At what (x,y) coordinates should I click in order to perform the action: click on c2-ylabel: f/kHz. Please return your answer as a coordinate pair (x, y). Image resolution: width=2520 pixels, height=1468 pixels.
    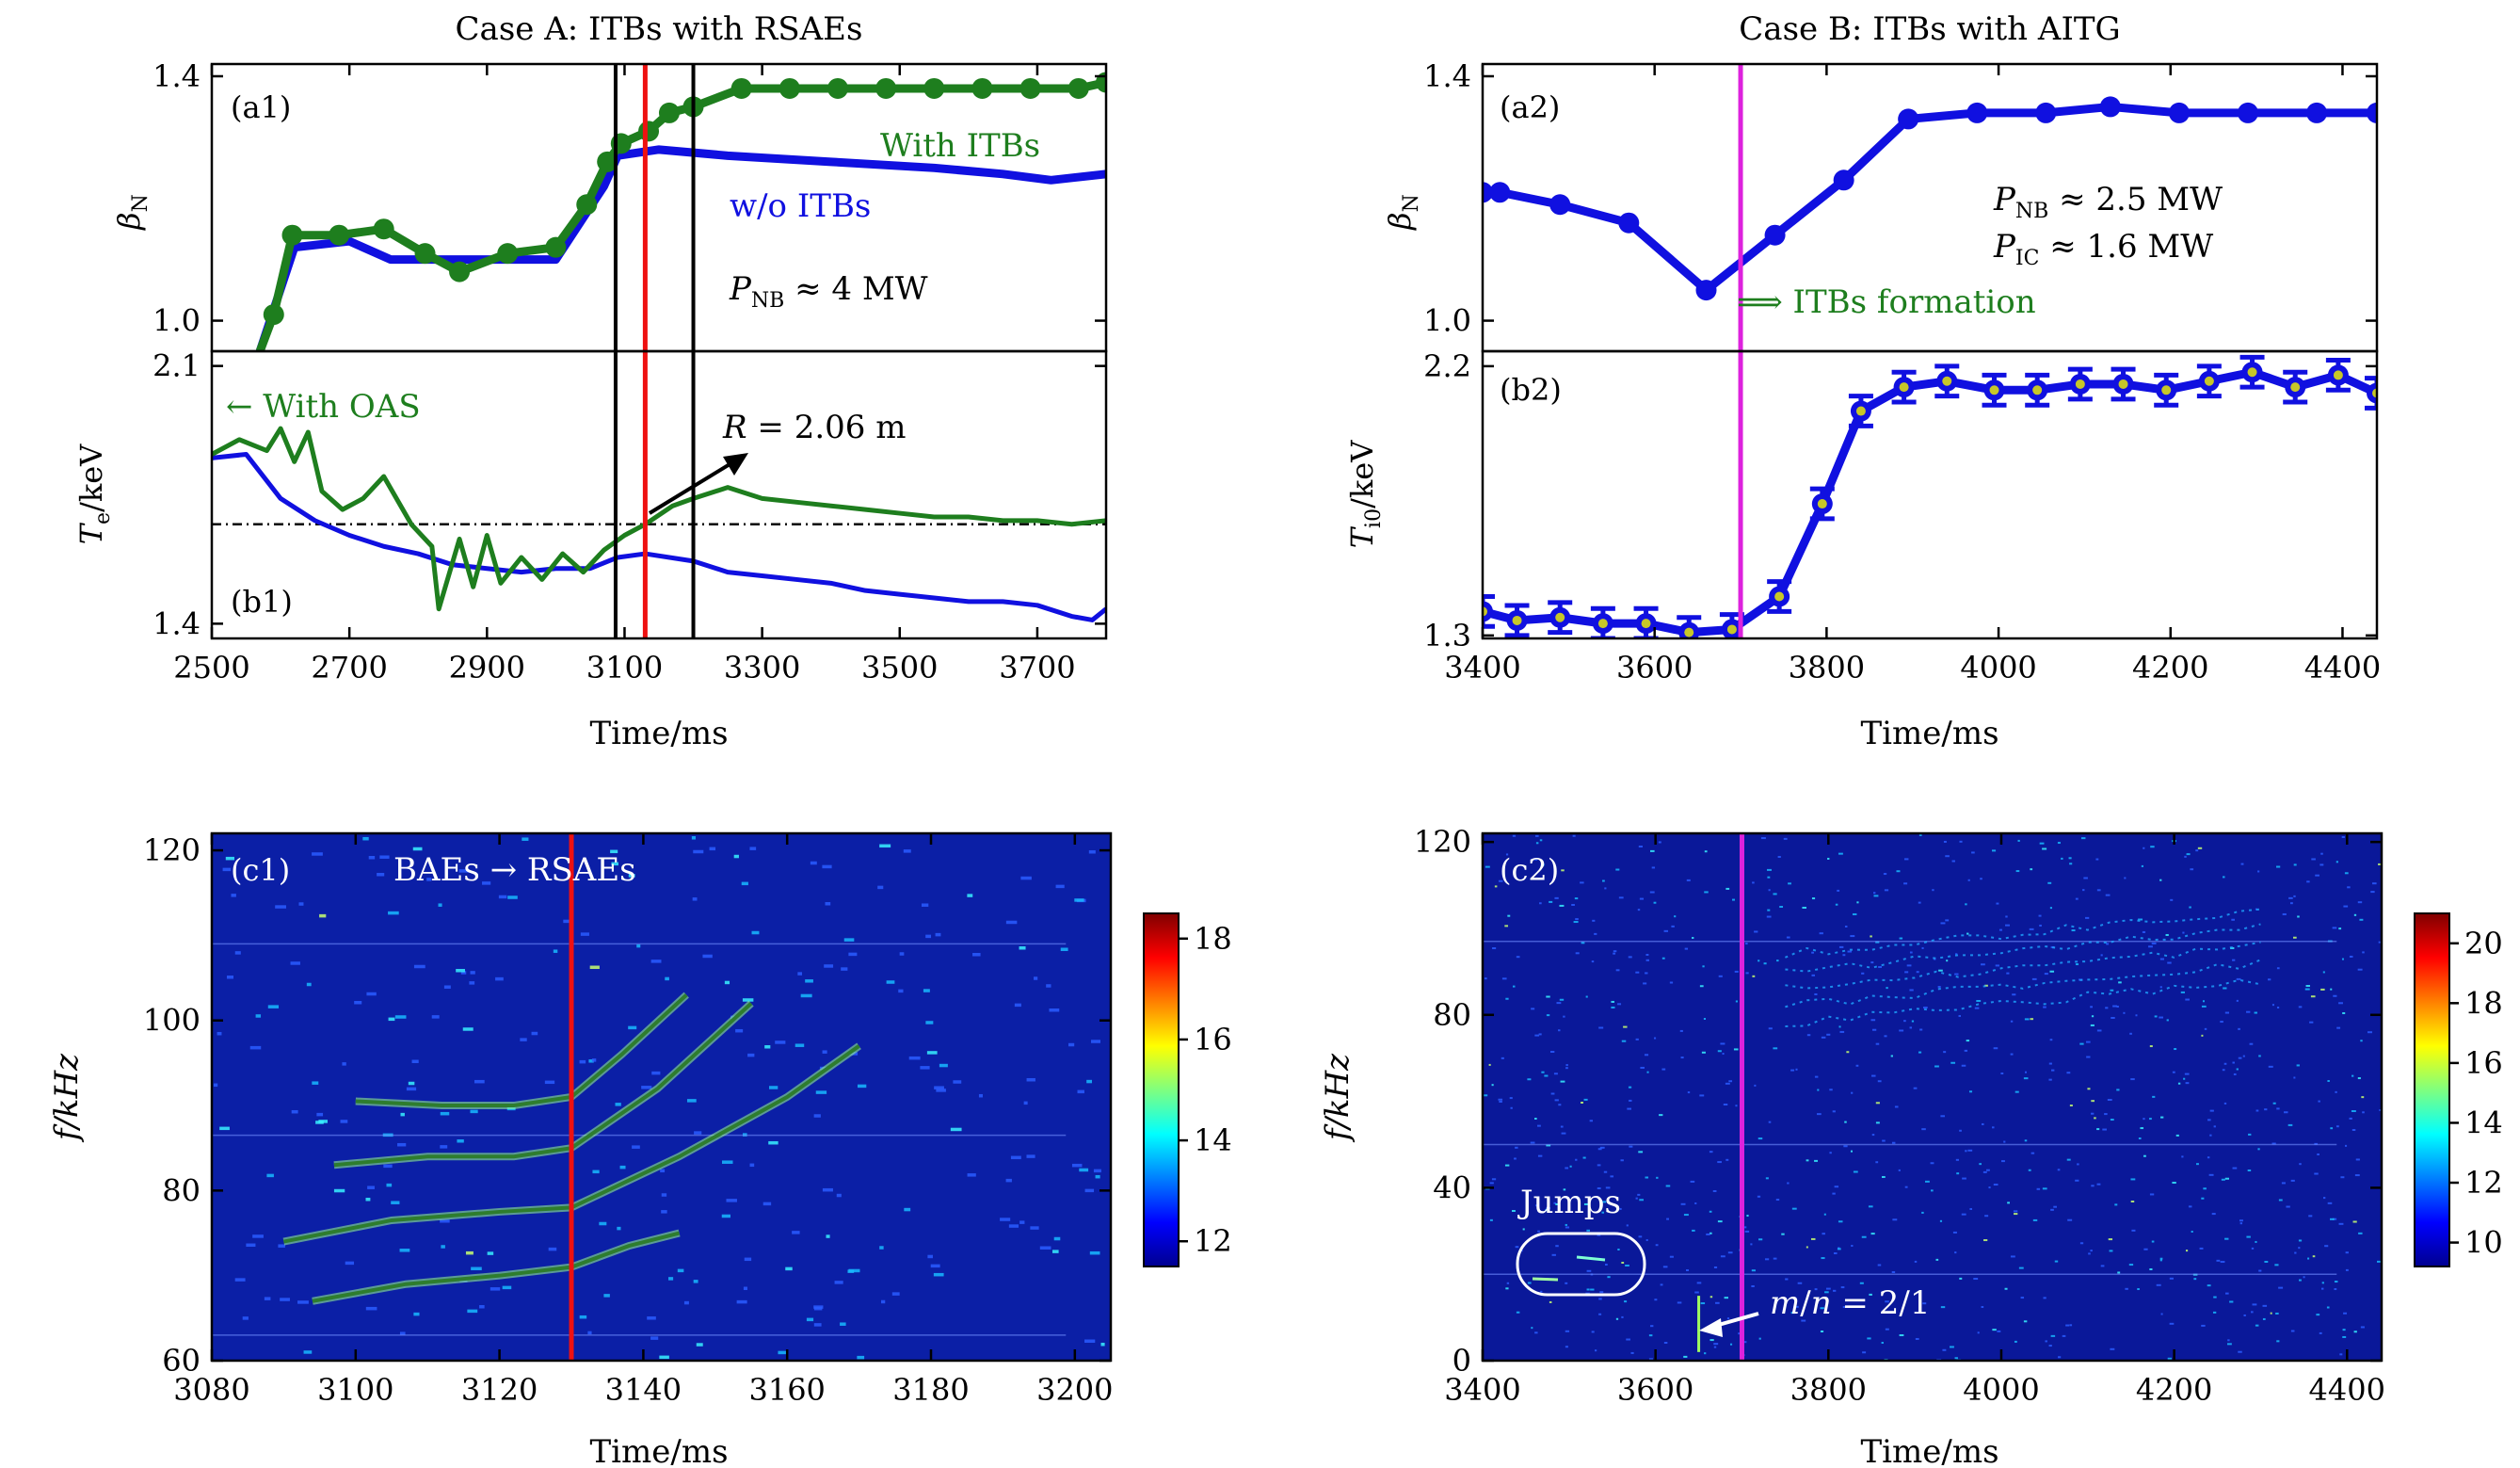
    Looking at the image, I should click on (1337, 1098).